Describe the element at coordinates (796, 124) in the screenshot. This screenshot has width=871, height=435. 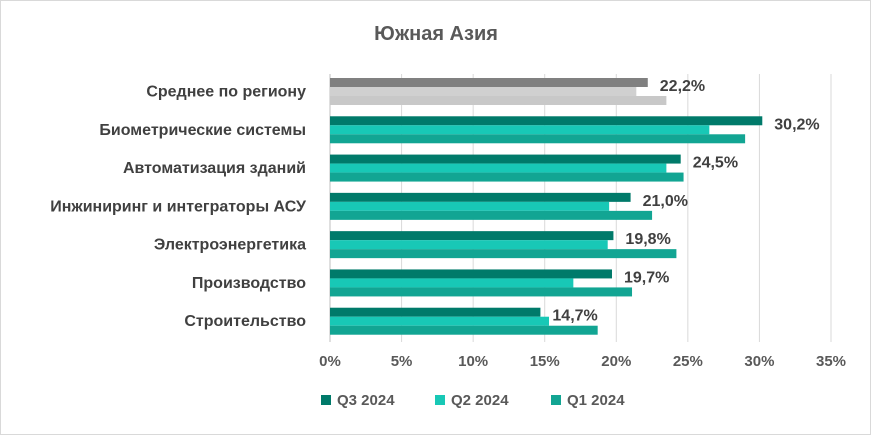
I see `data-label: 30,2%` at that location.